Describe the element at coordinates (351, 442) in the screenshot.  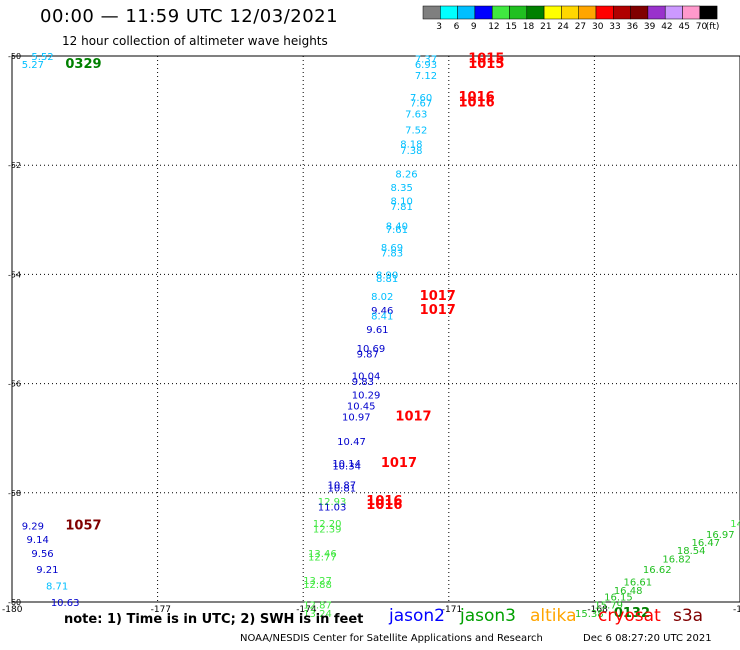
I see `wave-height-label: 10.47` at that location.